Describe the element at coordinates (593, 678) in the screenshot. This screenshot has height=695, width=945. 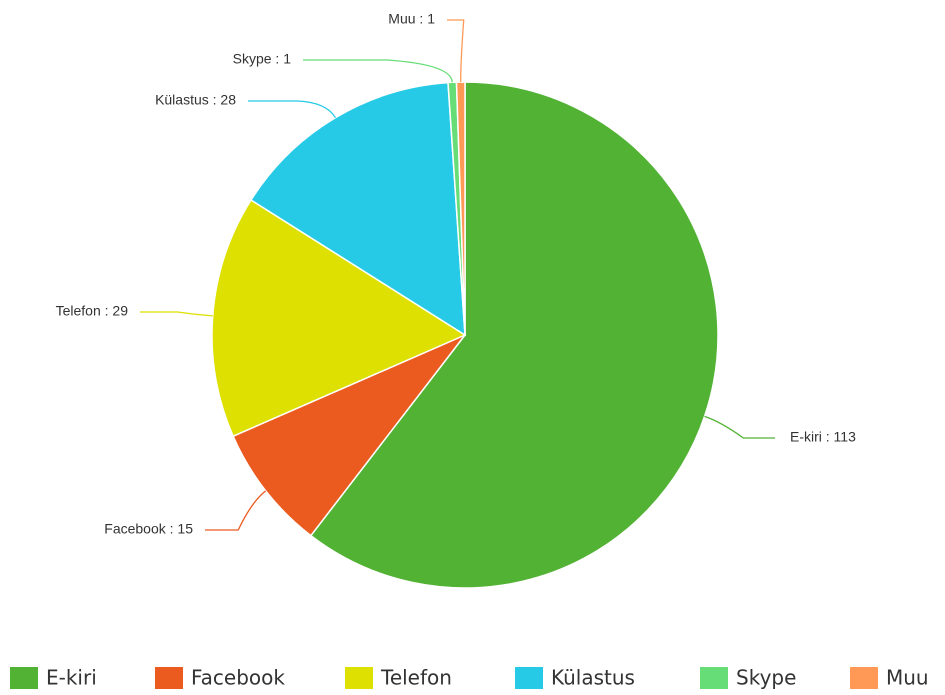
I see `legend-label: Külastus` at that location.